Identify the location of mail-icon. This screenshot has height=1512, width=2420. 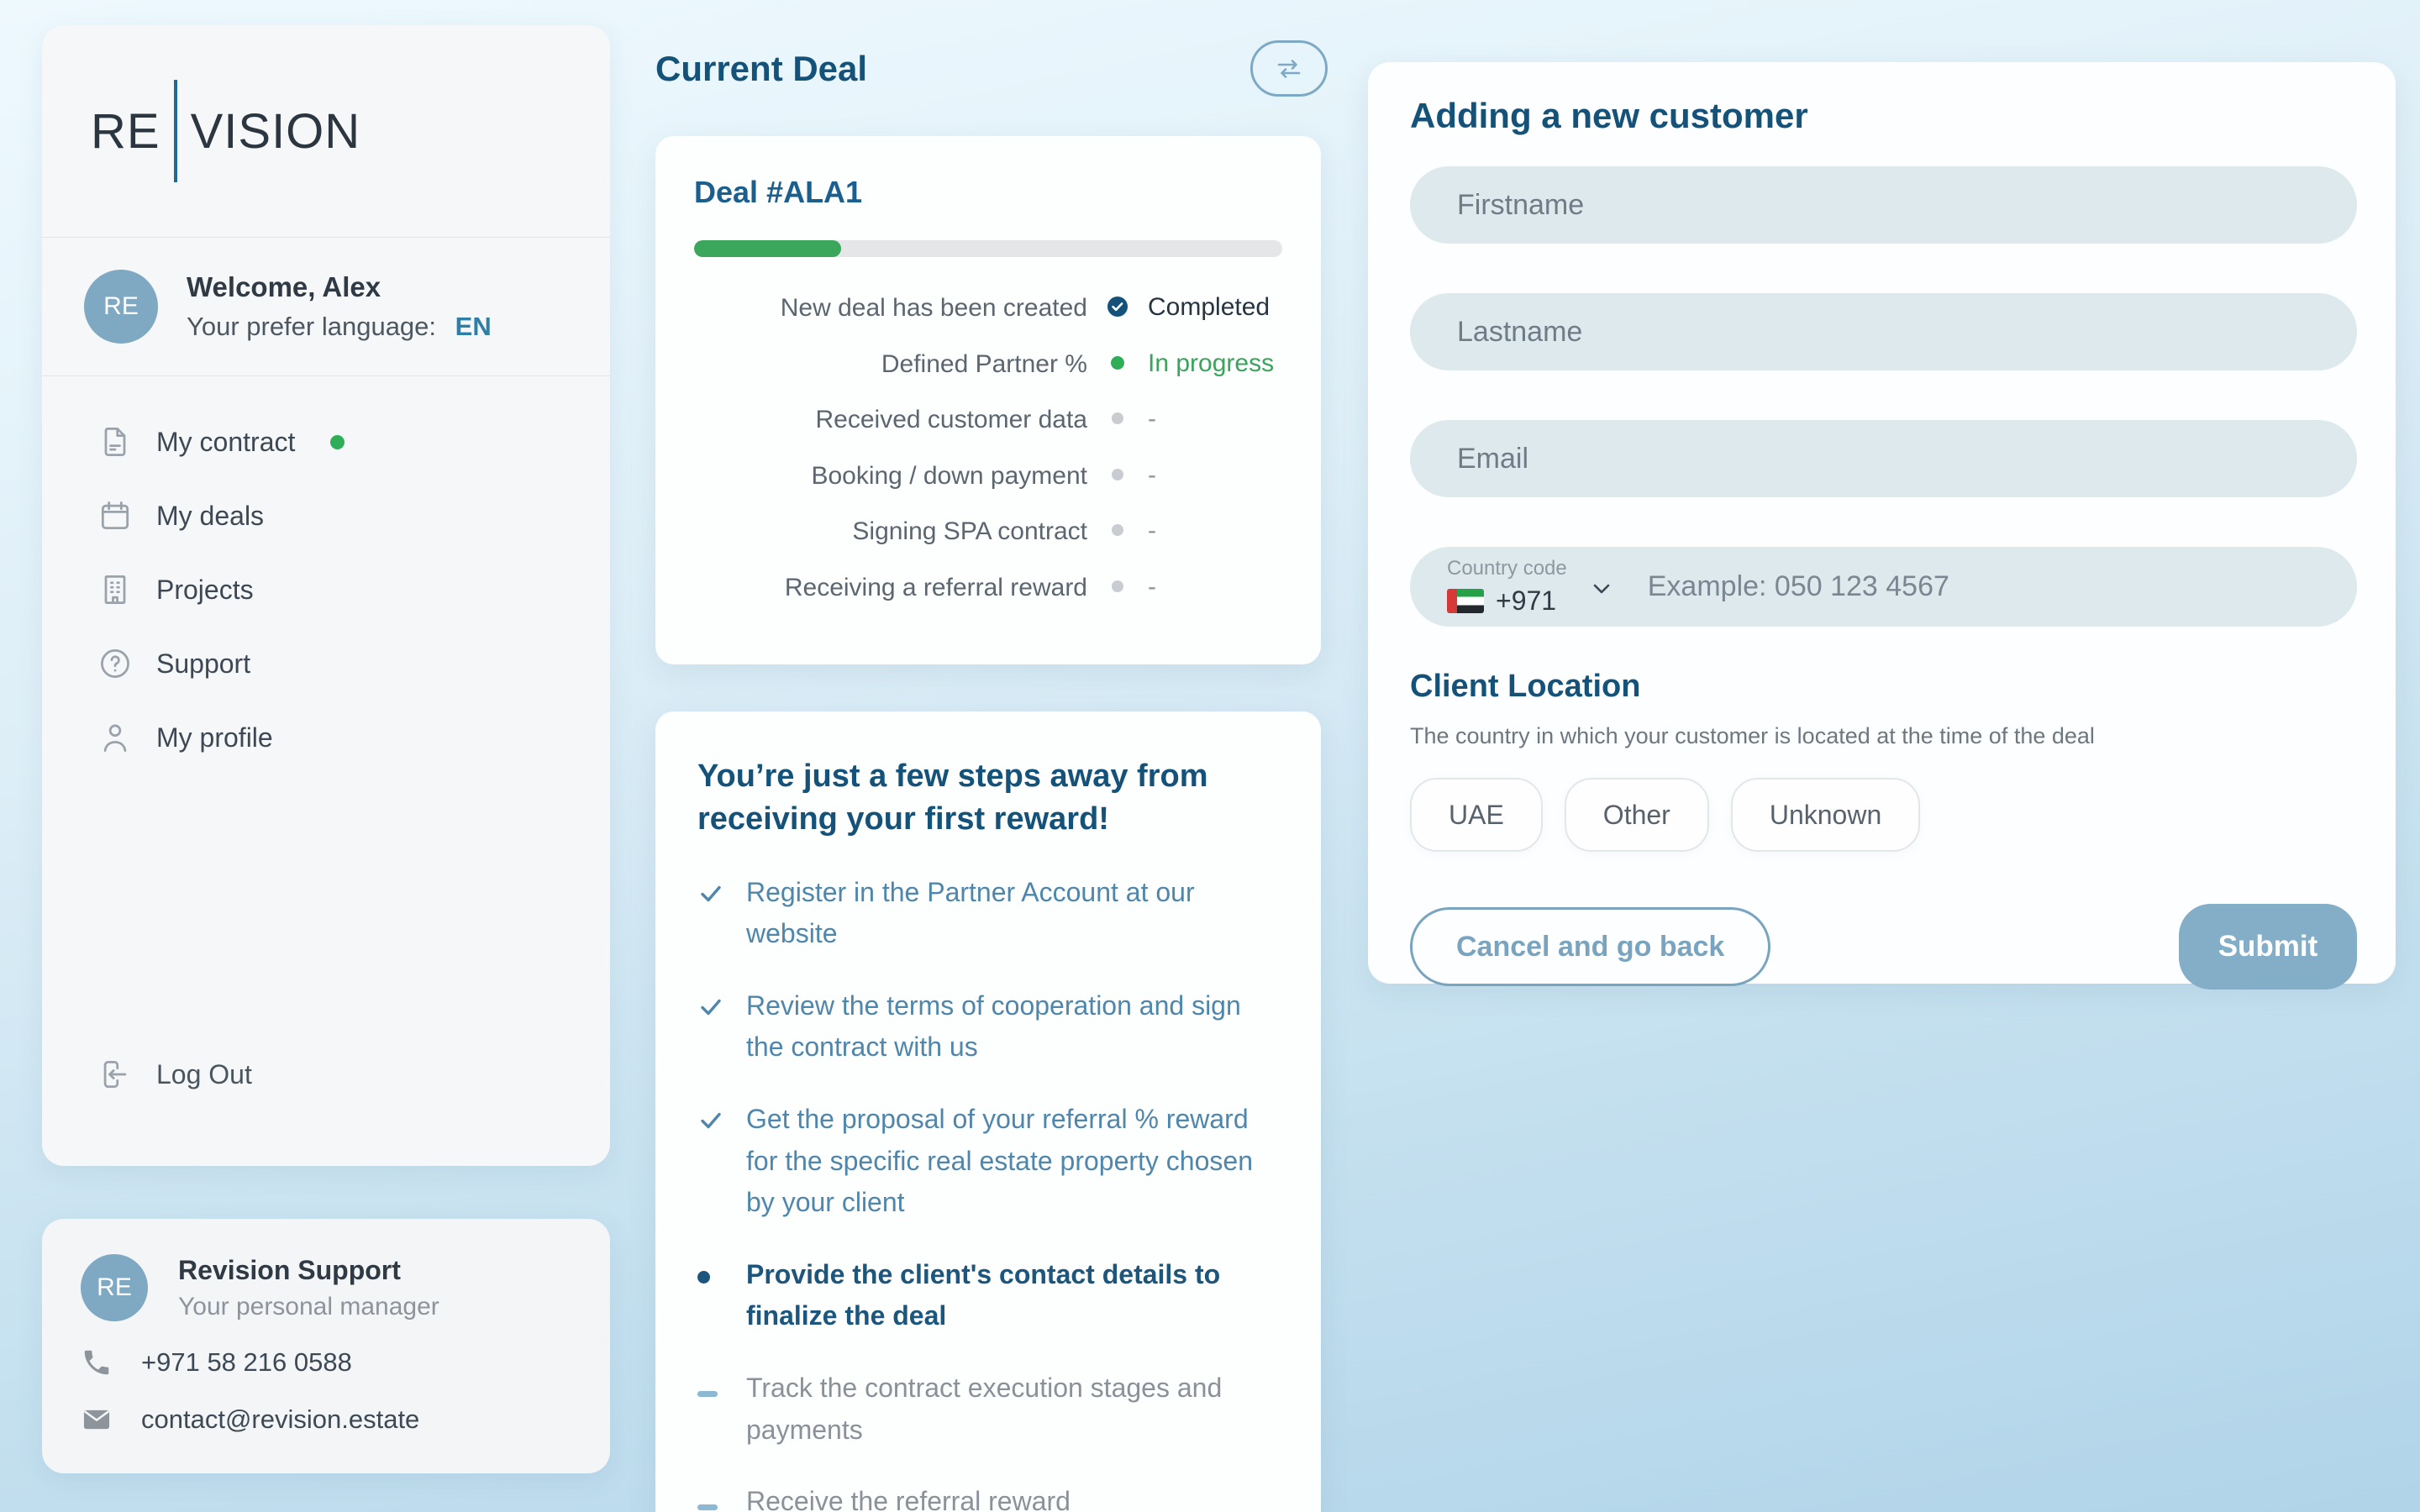
(97, 1420).